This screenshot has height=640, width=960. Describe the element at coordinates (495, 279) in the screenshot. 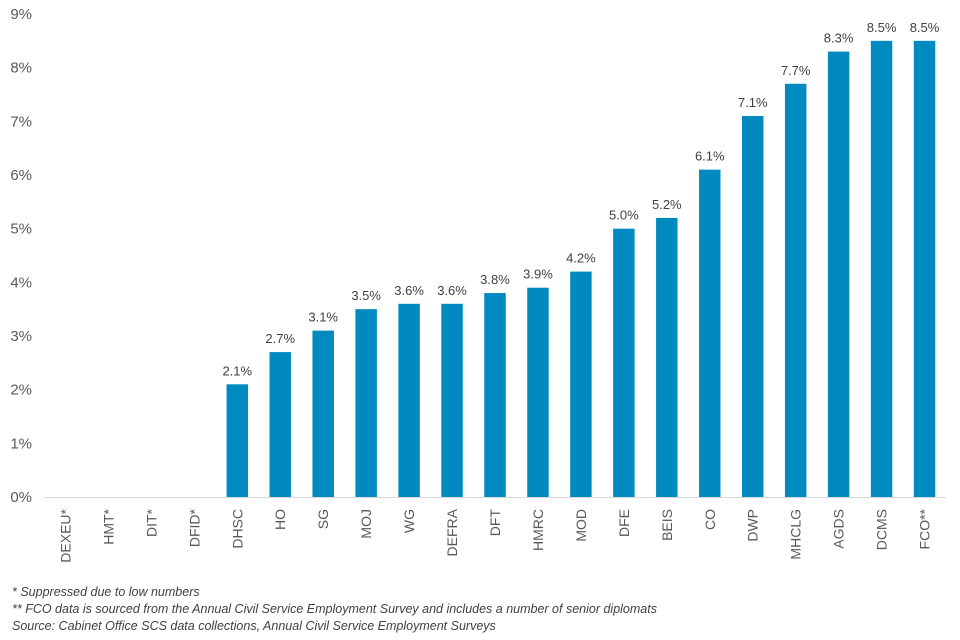

I see `data-label: 3.8%` at that location.